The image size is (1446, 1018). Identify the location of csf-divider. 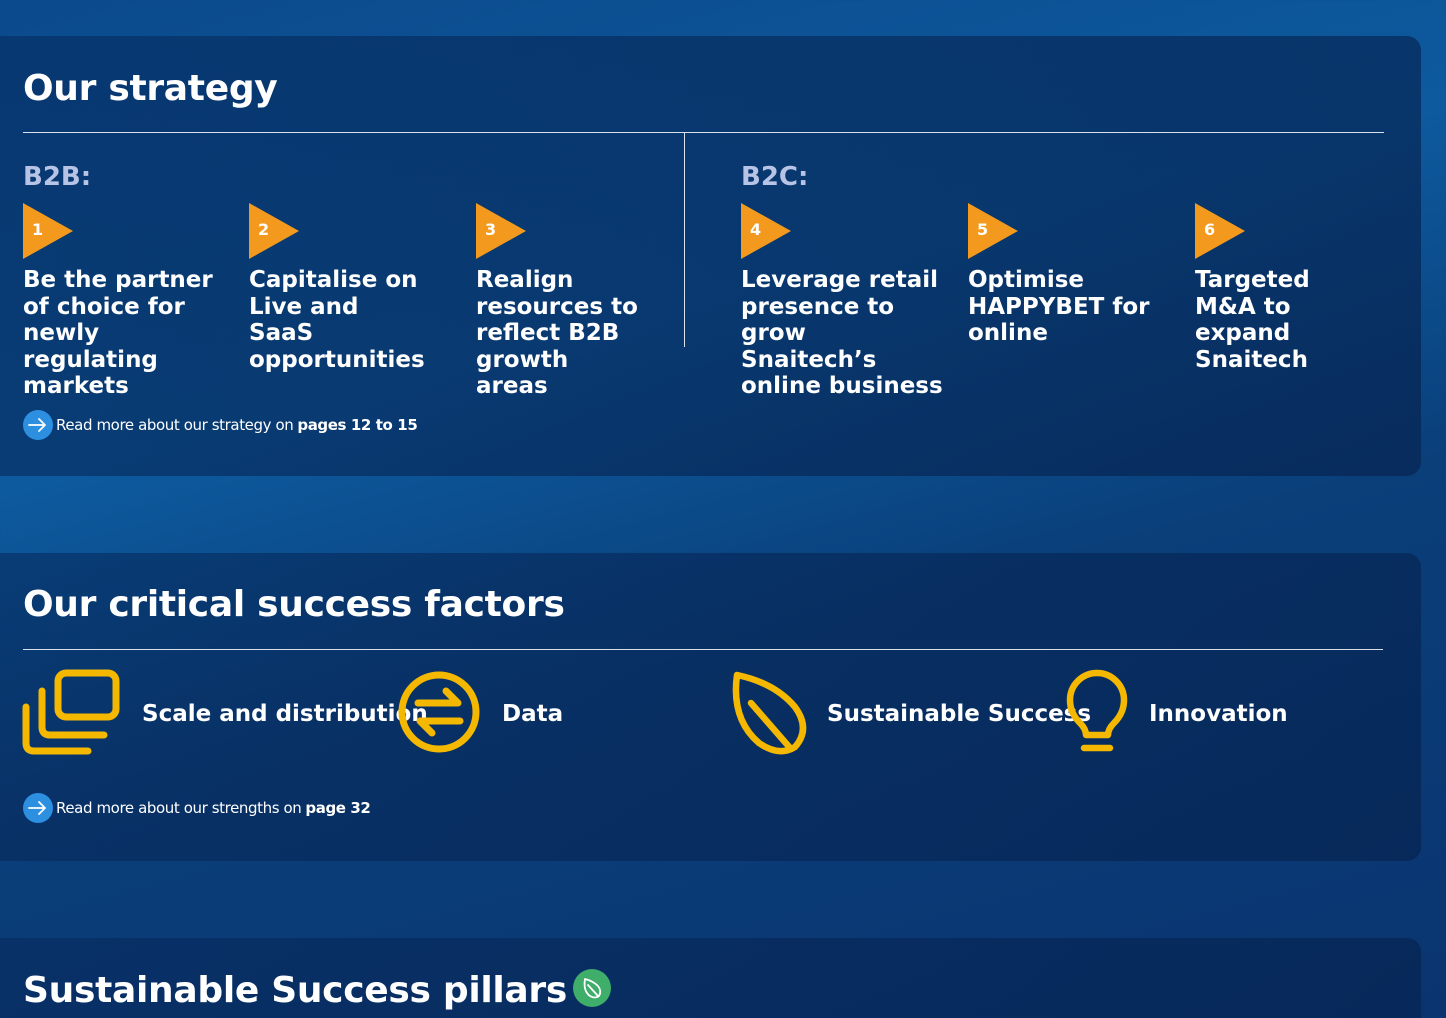
(703, 649).